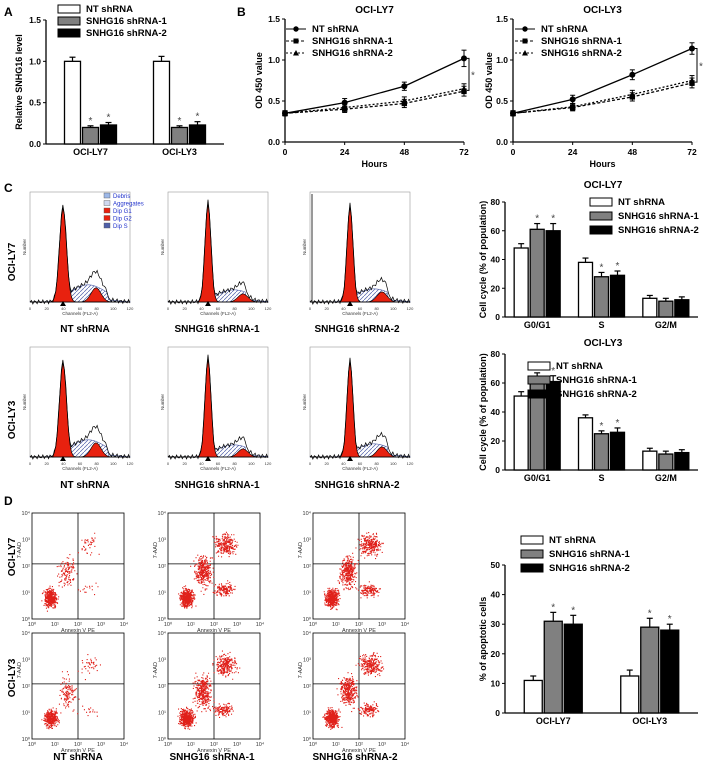 This screenshot has height=766, width=709. I want to click on hist-caption-sh1-1: SNHG16 shRNA-1, so click(216, 329).